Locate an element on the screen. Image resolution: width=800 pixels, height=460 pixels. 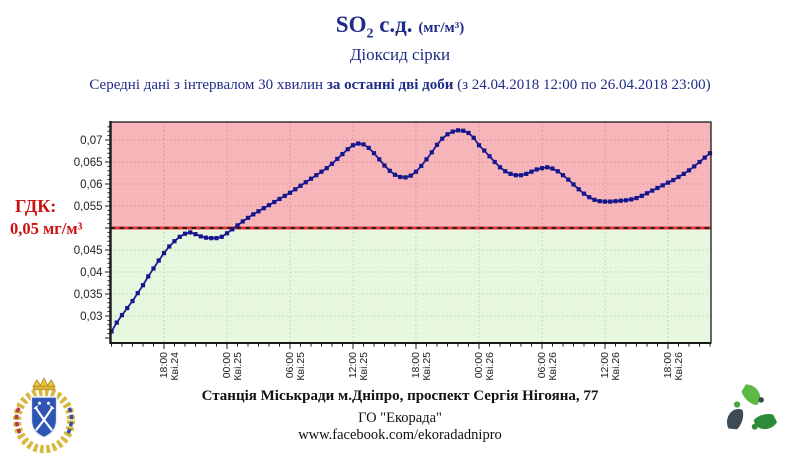
desc-bold: за останні дві доби is located at coordinates (390, 85).